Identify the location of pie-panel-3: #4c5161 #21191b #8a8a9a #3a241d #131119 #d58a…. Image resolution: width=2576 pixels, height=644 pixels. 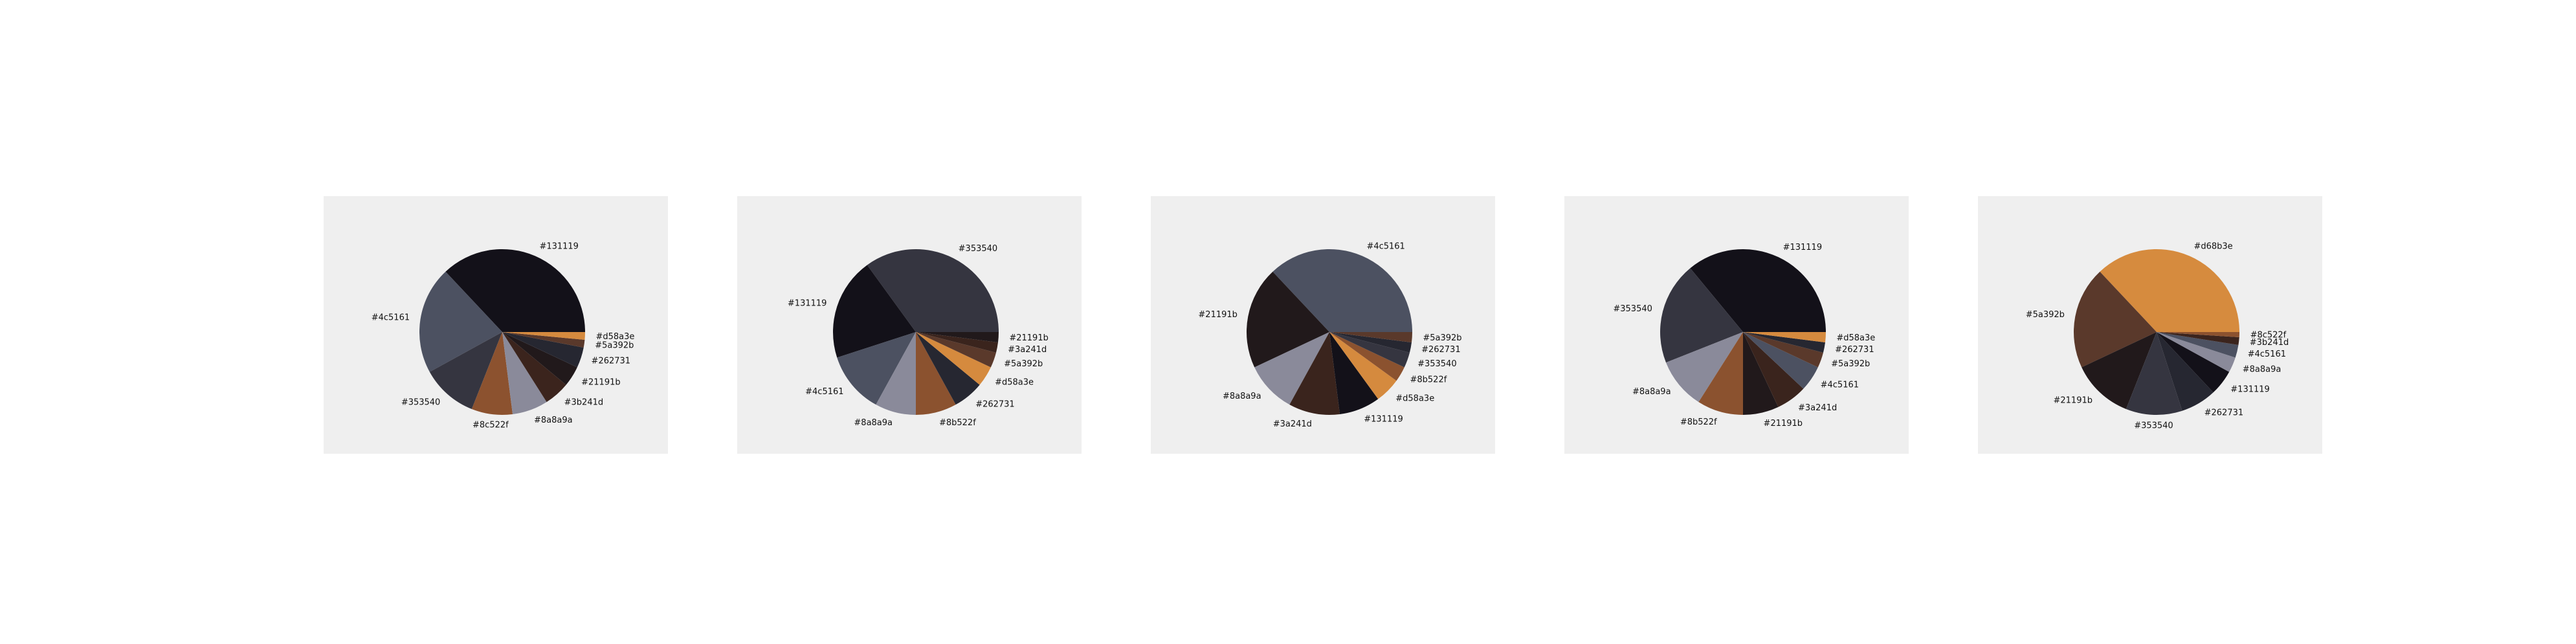
(1323, 325).